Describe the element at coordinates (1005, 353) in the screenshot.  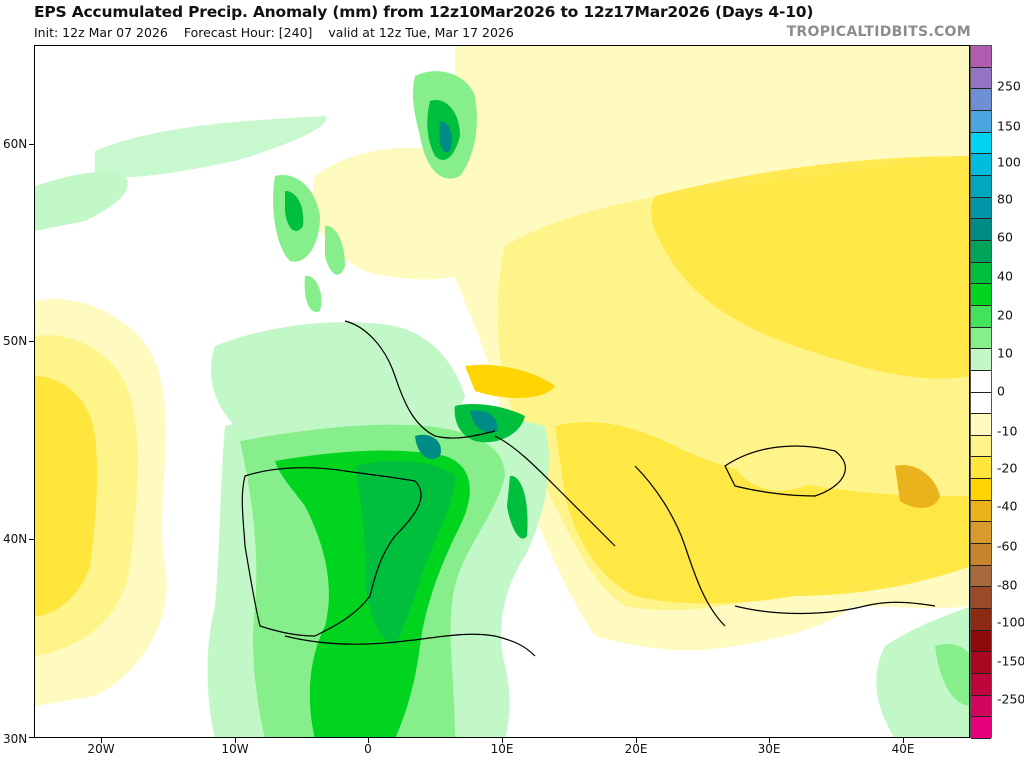
I see `colorbar-label: 10` at that location.